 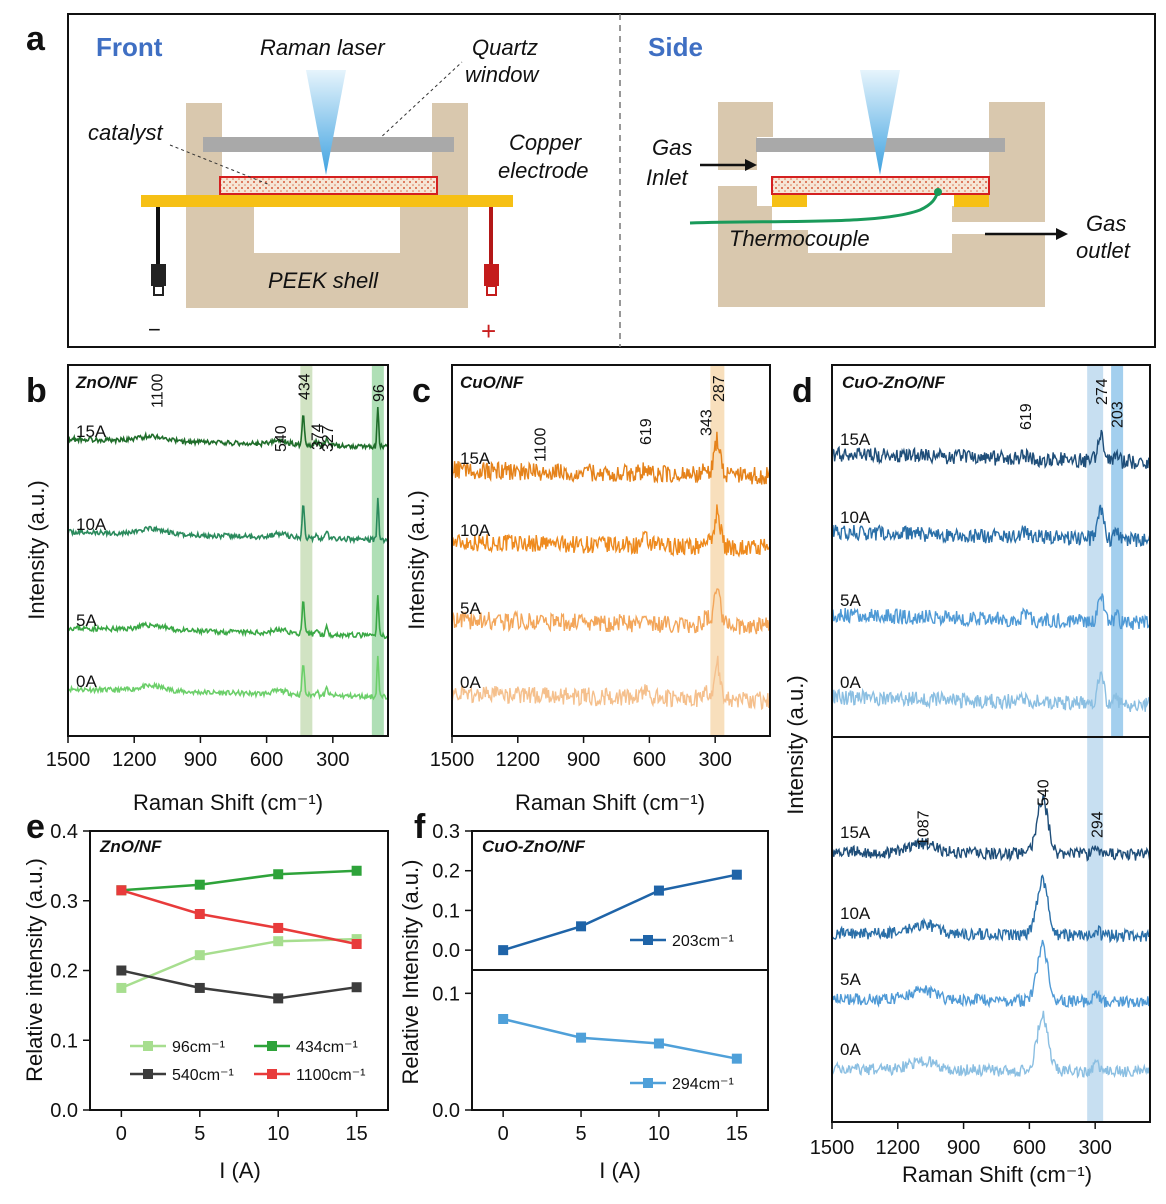 I want to click on legend-label-294: 294cm⁻¹, so click(x=703, y=1084).